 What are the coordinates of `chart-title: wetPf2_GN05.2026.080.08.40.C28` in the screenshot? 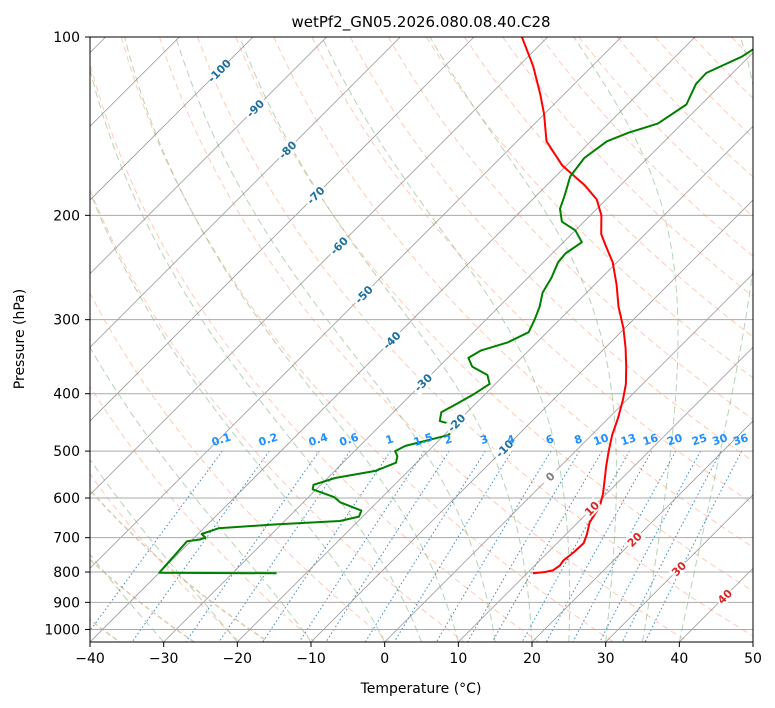 It's located at (420, 22).